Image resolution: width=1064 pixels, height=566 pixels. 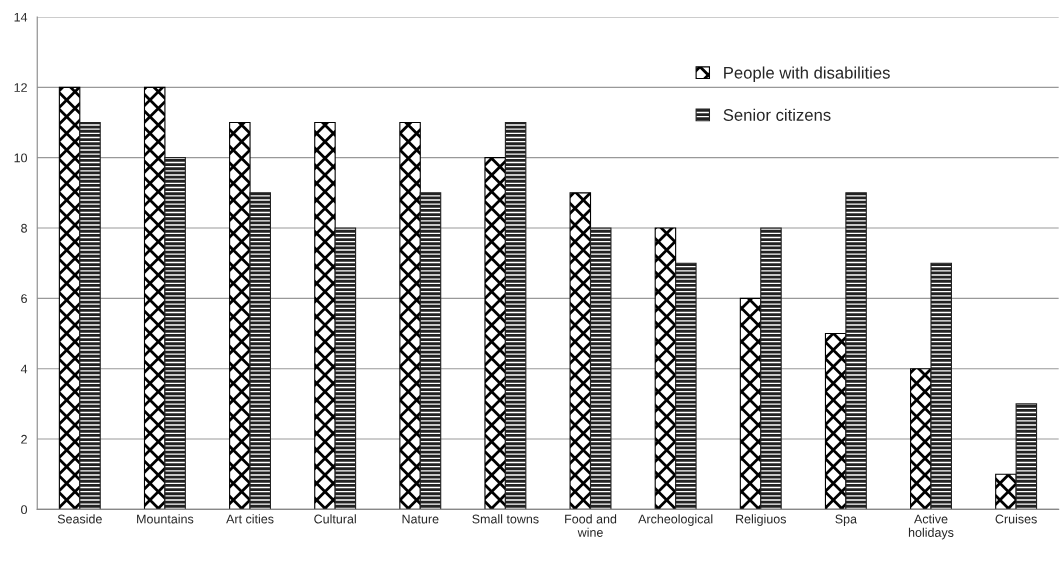 What do you see at coordinates (20, 87) in the screenshot?
I see `y-tick-label: 12` at bounding box center [20, 87].